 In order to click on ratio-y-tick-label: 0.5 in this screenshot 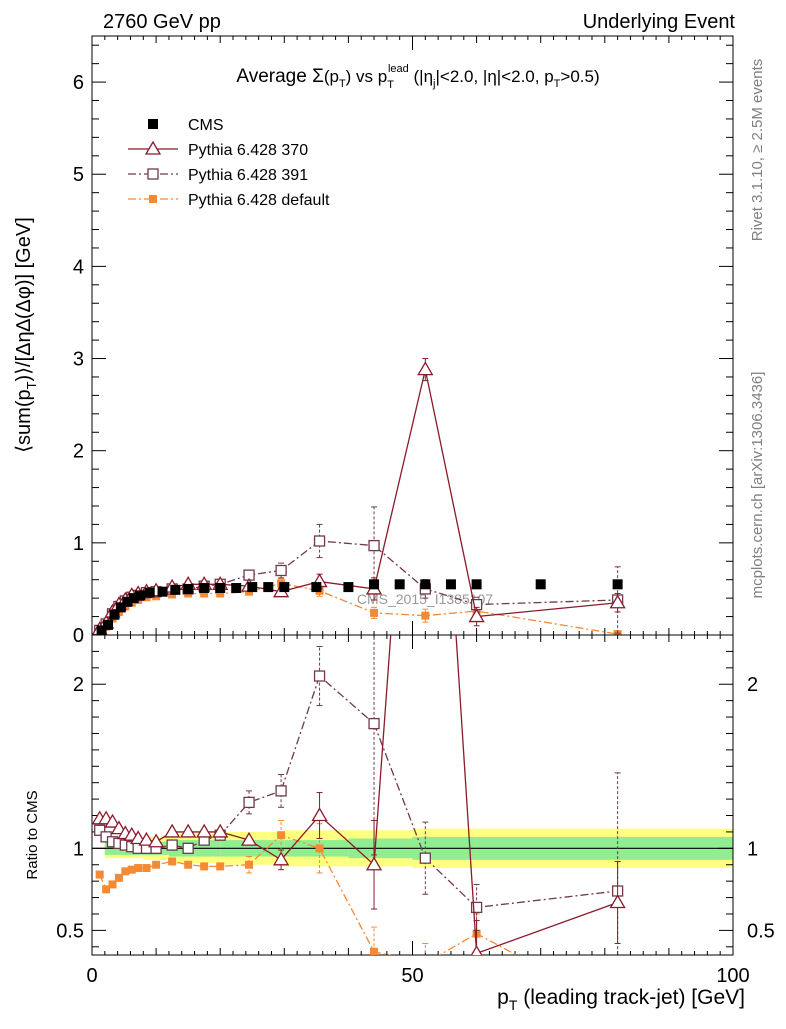, I will do `click(70, 931)`.